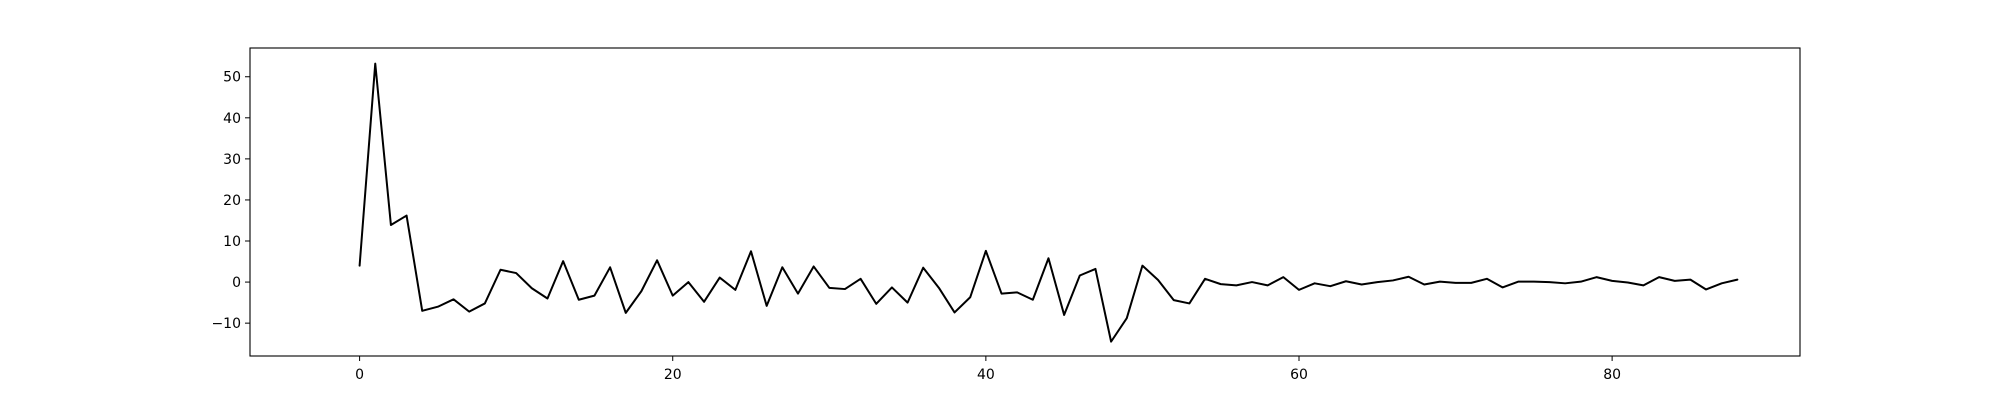 Image resolution: width=2000 pixels, height=400 pixels. What do you see at coordinates (986, 375) in the screenshot?
I see `x-tick-label: 40` at bounding box center [986, 375].